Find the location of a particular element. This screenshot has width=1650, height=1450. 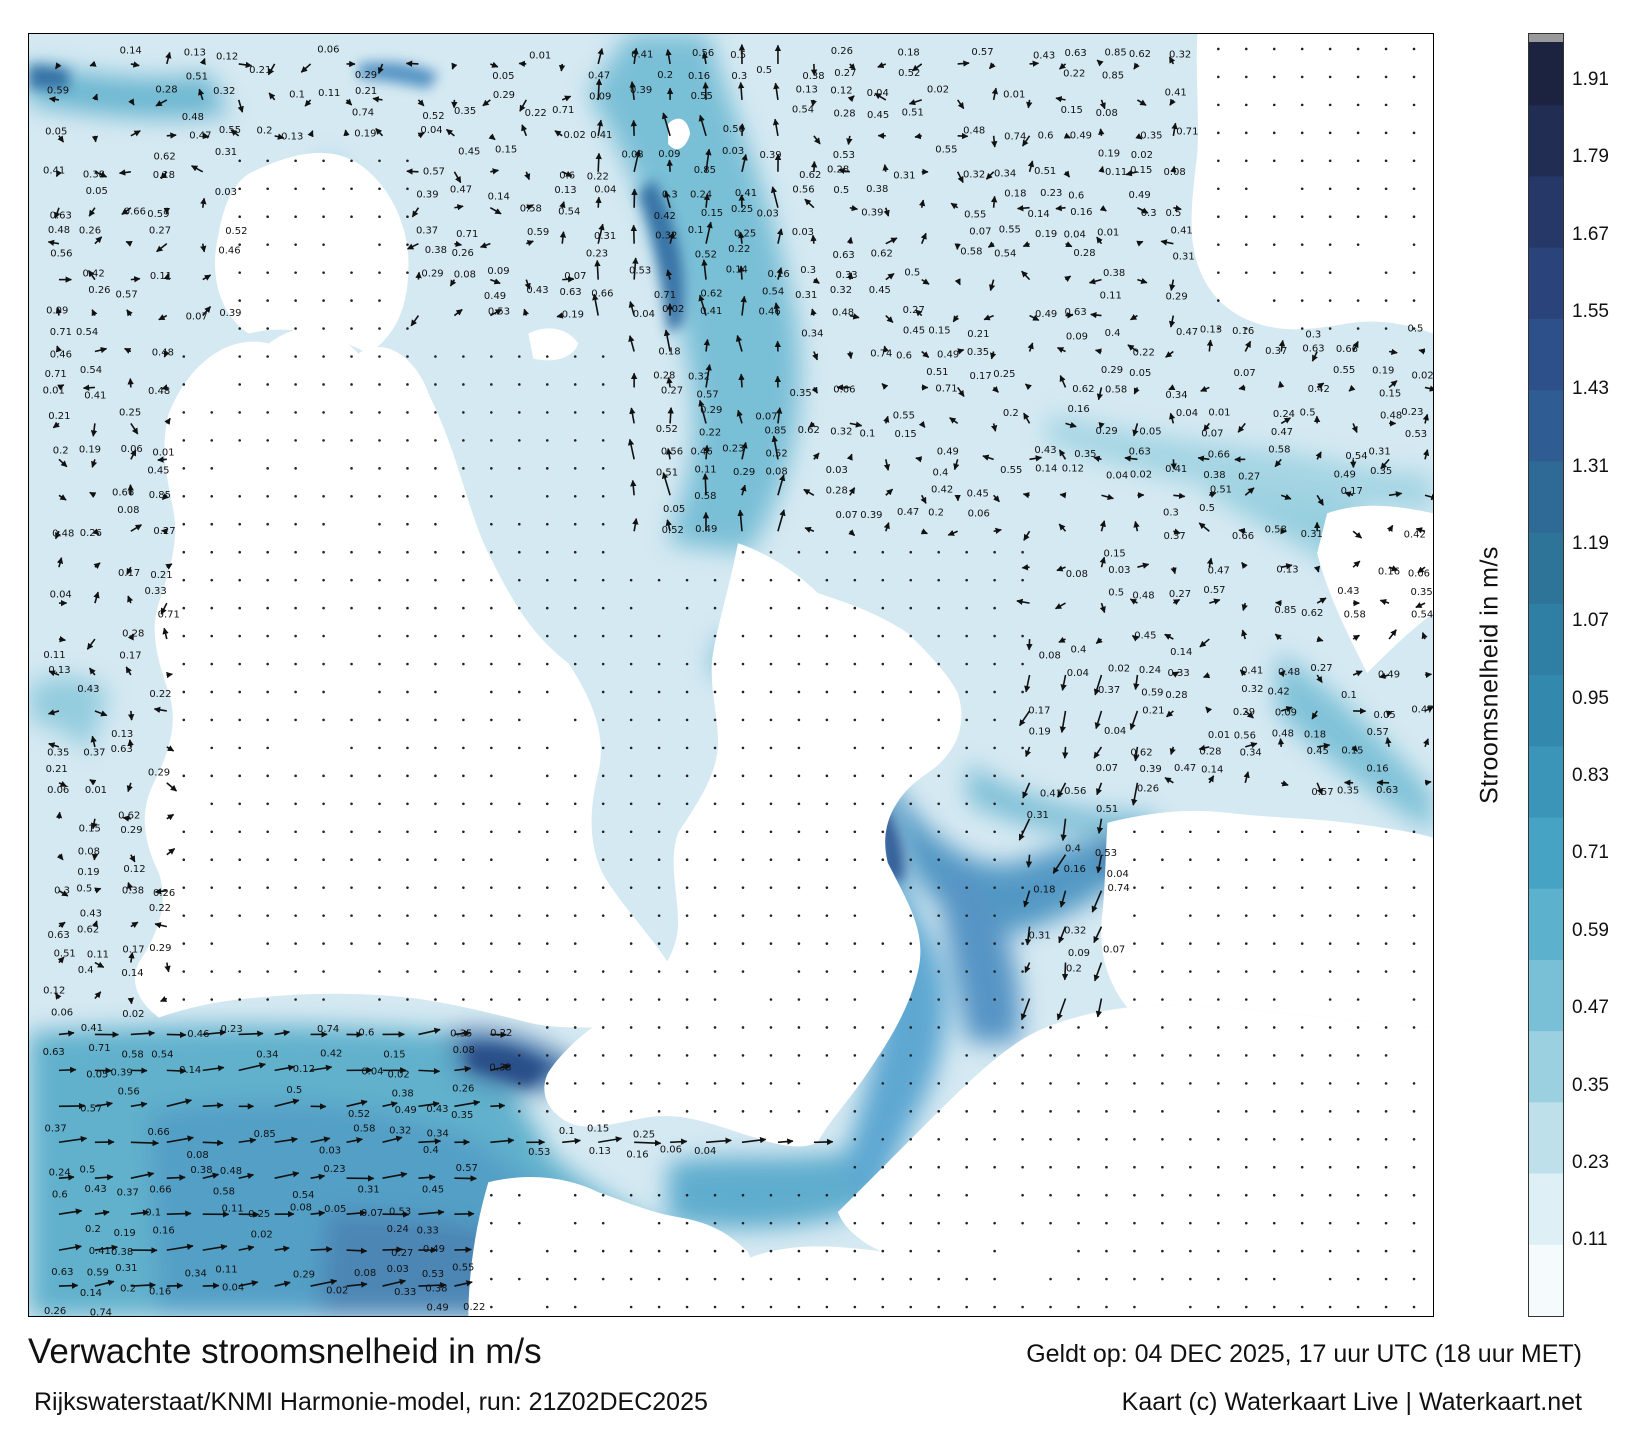

speed-value-label: 0.01 is located at coordinates (1014, 94).